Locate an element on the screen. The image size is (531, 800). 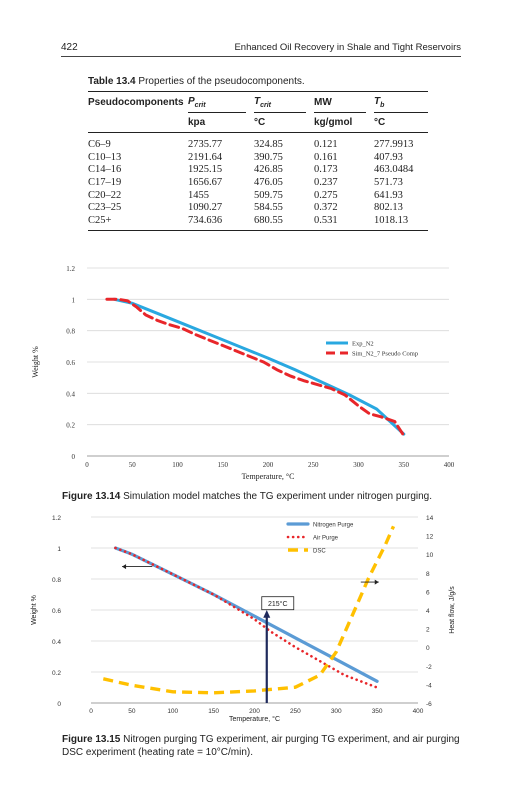
figure-label: Figure 13.15 is located at coordinates (91, 739).